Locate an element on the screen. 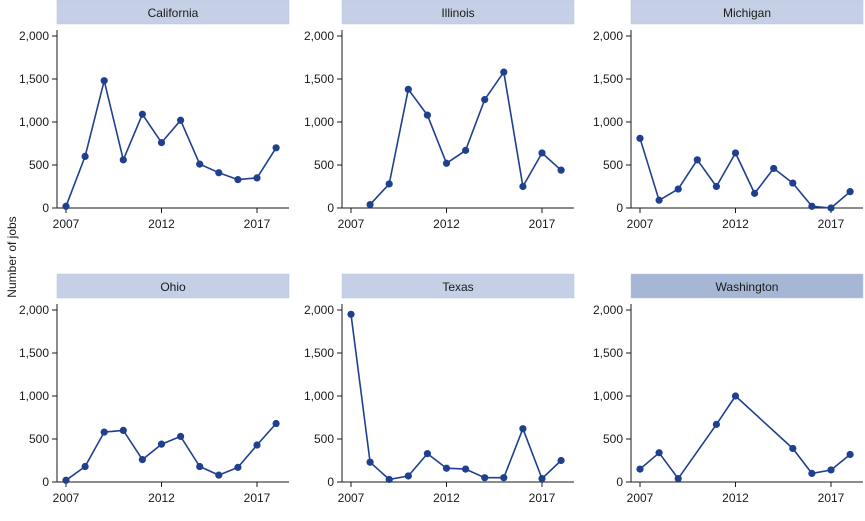  panel-title: Ohio is located at coordinates (173, 287).